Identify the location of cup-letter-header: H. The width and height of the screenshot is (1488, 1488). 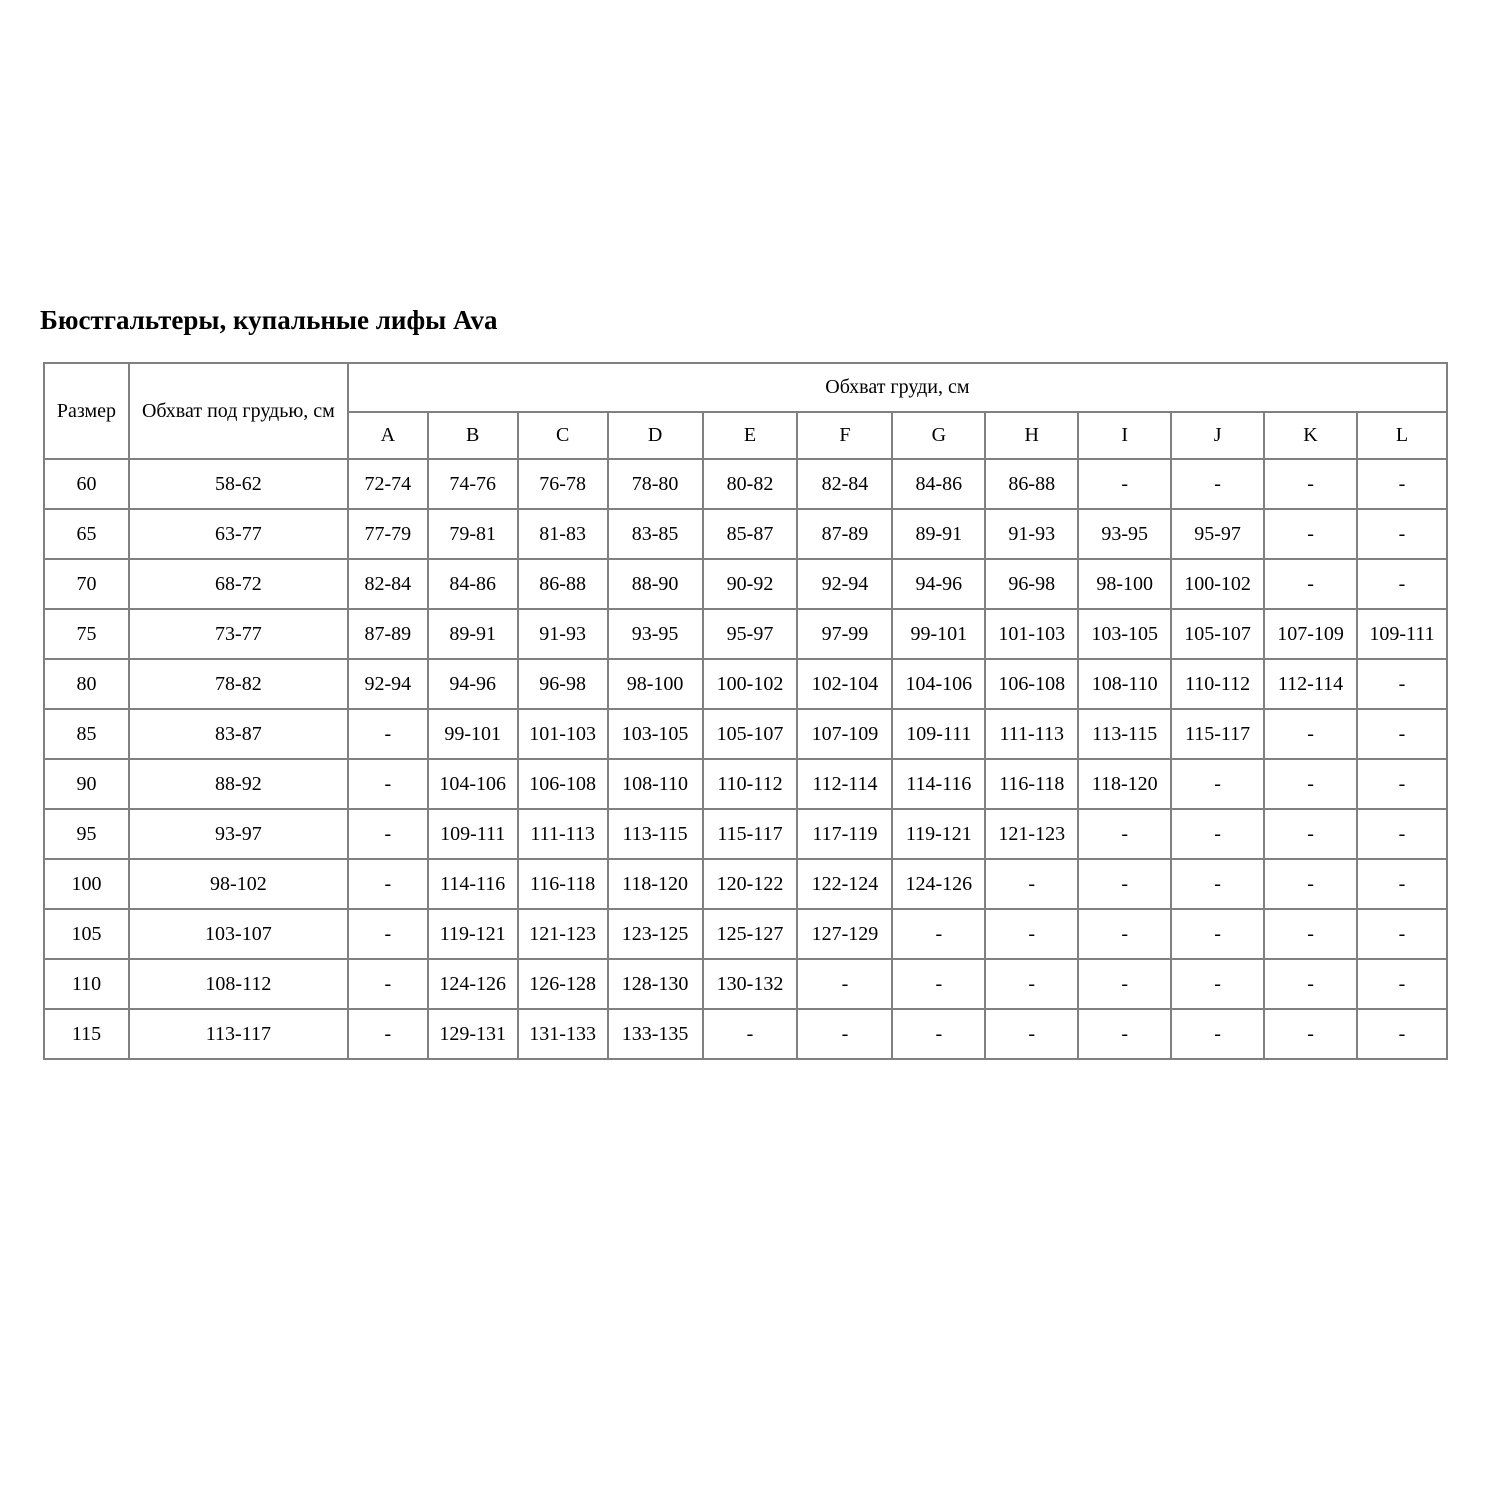
(1032, 436).